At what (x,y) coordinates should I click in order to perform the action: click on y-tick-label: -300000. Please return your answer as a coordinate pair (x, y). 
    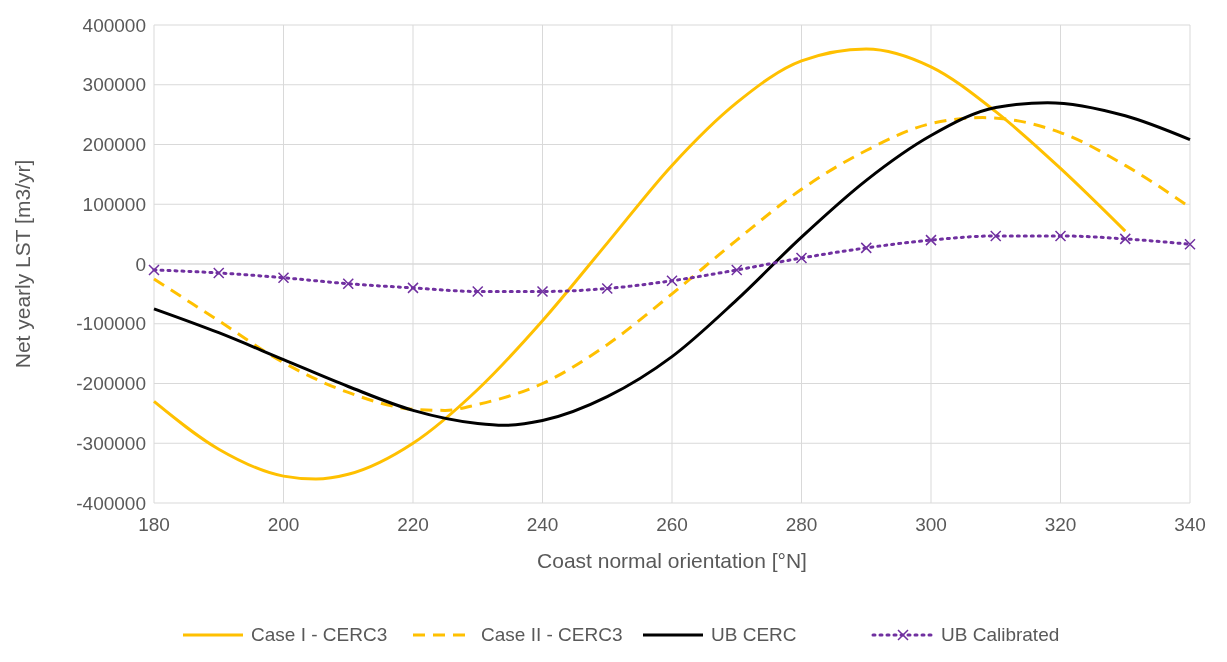
    Looking at the image, I should click on (111, 443).